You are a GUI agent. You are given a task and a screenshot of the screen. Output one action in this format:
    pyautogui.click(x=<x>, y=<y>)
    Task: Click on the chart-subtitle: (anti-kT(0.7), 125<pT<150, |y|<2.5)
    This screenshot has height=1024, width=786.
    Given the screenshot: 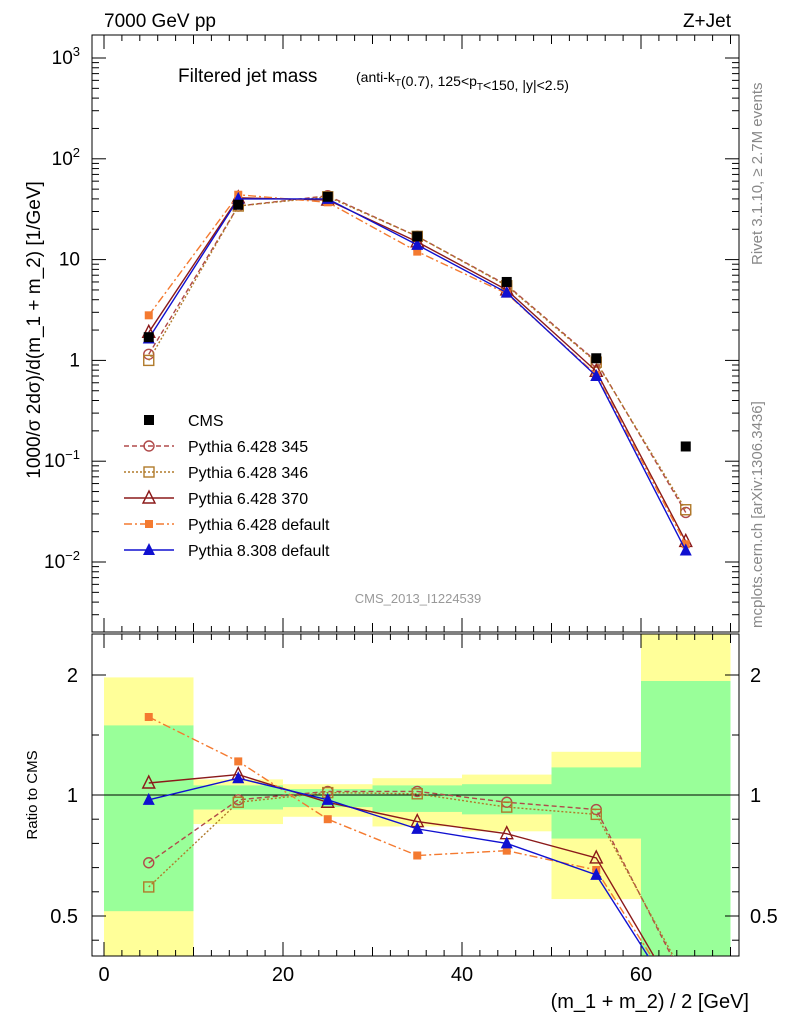 What is the action you would take?
    pyautogui.click(x=462, y=81)
    